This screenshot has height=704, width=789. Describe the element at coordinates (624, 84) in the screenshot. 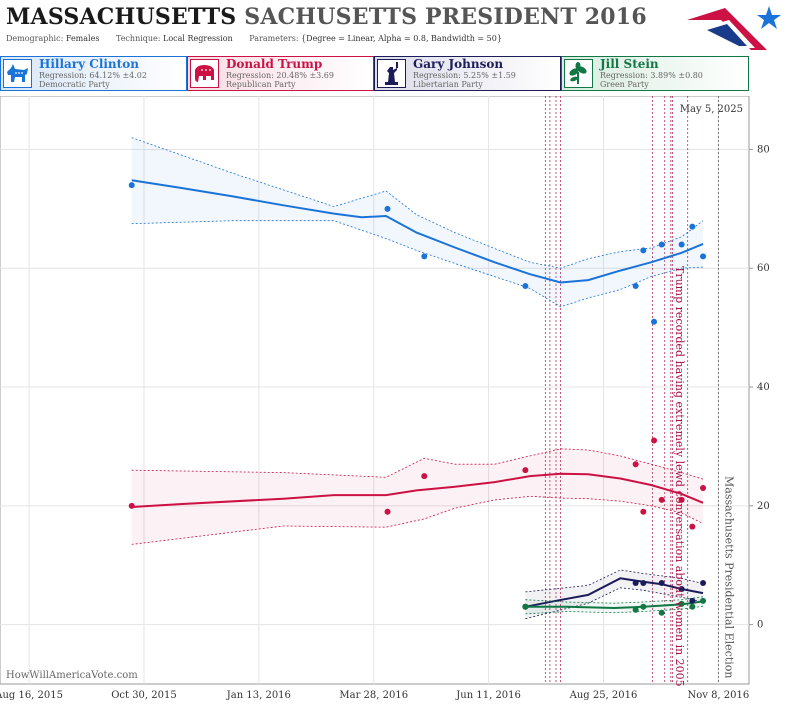

I see `candidate-party: Green Party` at that location.